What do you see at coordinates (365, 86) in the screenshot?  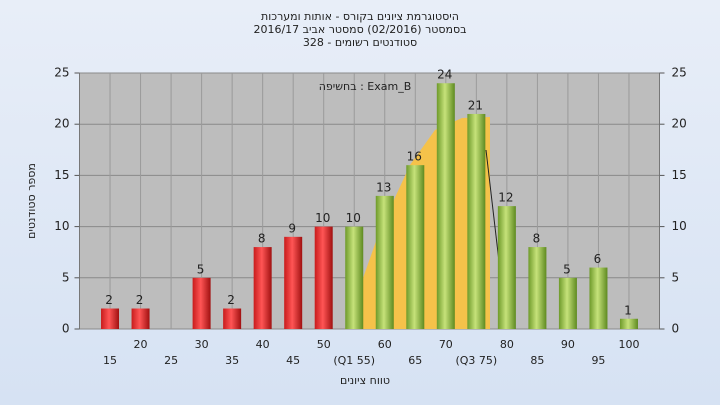 I see `annotation: בחשיפה : Exam_B` at bounding box center [365, 86].